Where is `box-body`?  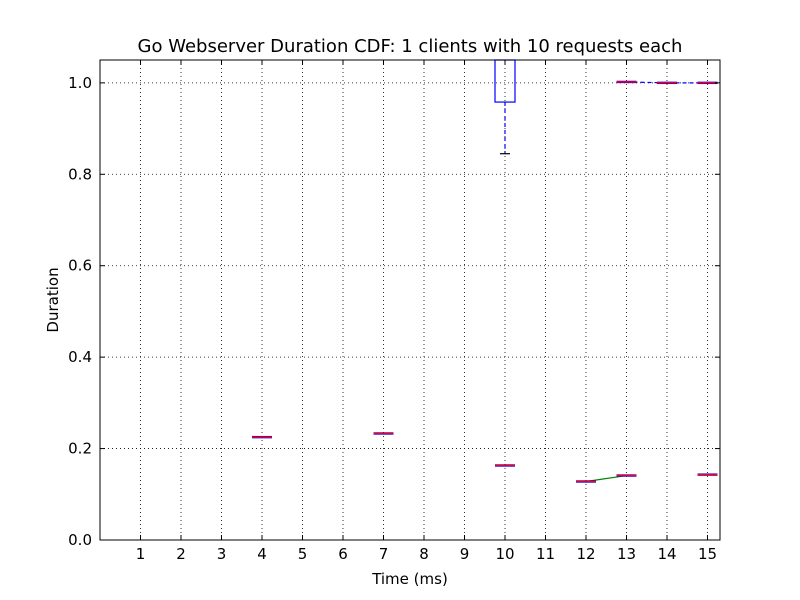
box-body is located at coordinates (505, 81).